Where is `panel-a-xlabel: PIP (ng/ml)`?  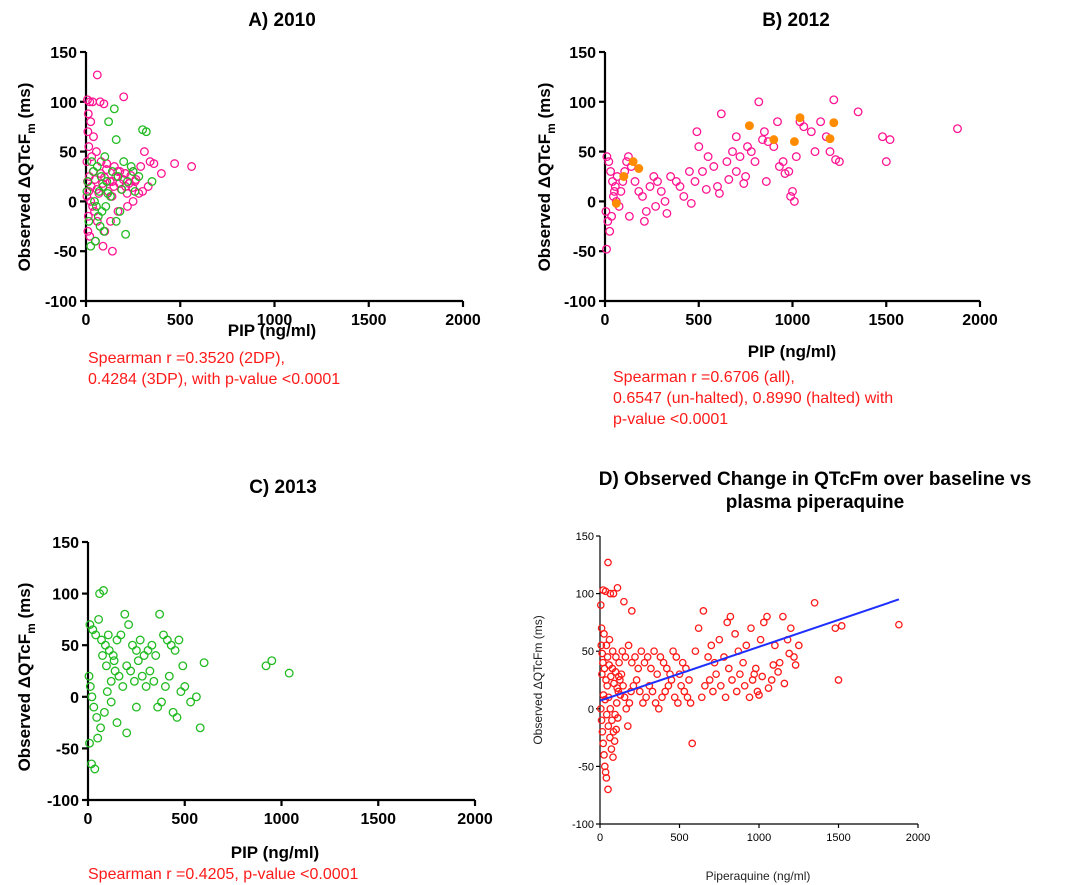 panel-a-xlabel: PIP (ng/ml) is located at coordinates (272, 330).